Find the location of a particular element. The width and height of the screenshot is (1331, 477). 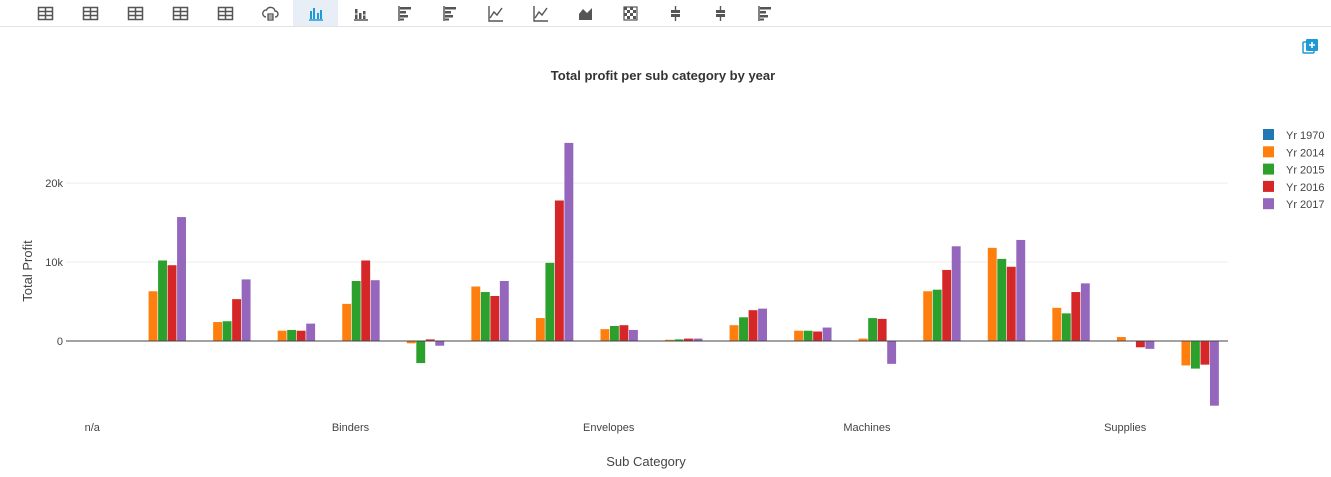

chart-type-toolbar is located at coordinates (665, 13).